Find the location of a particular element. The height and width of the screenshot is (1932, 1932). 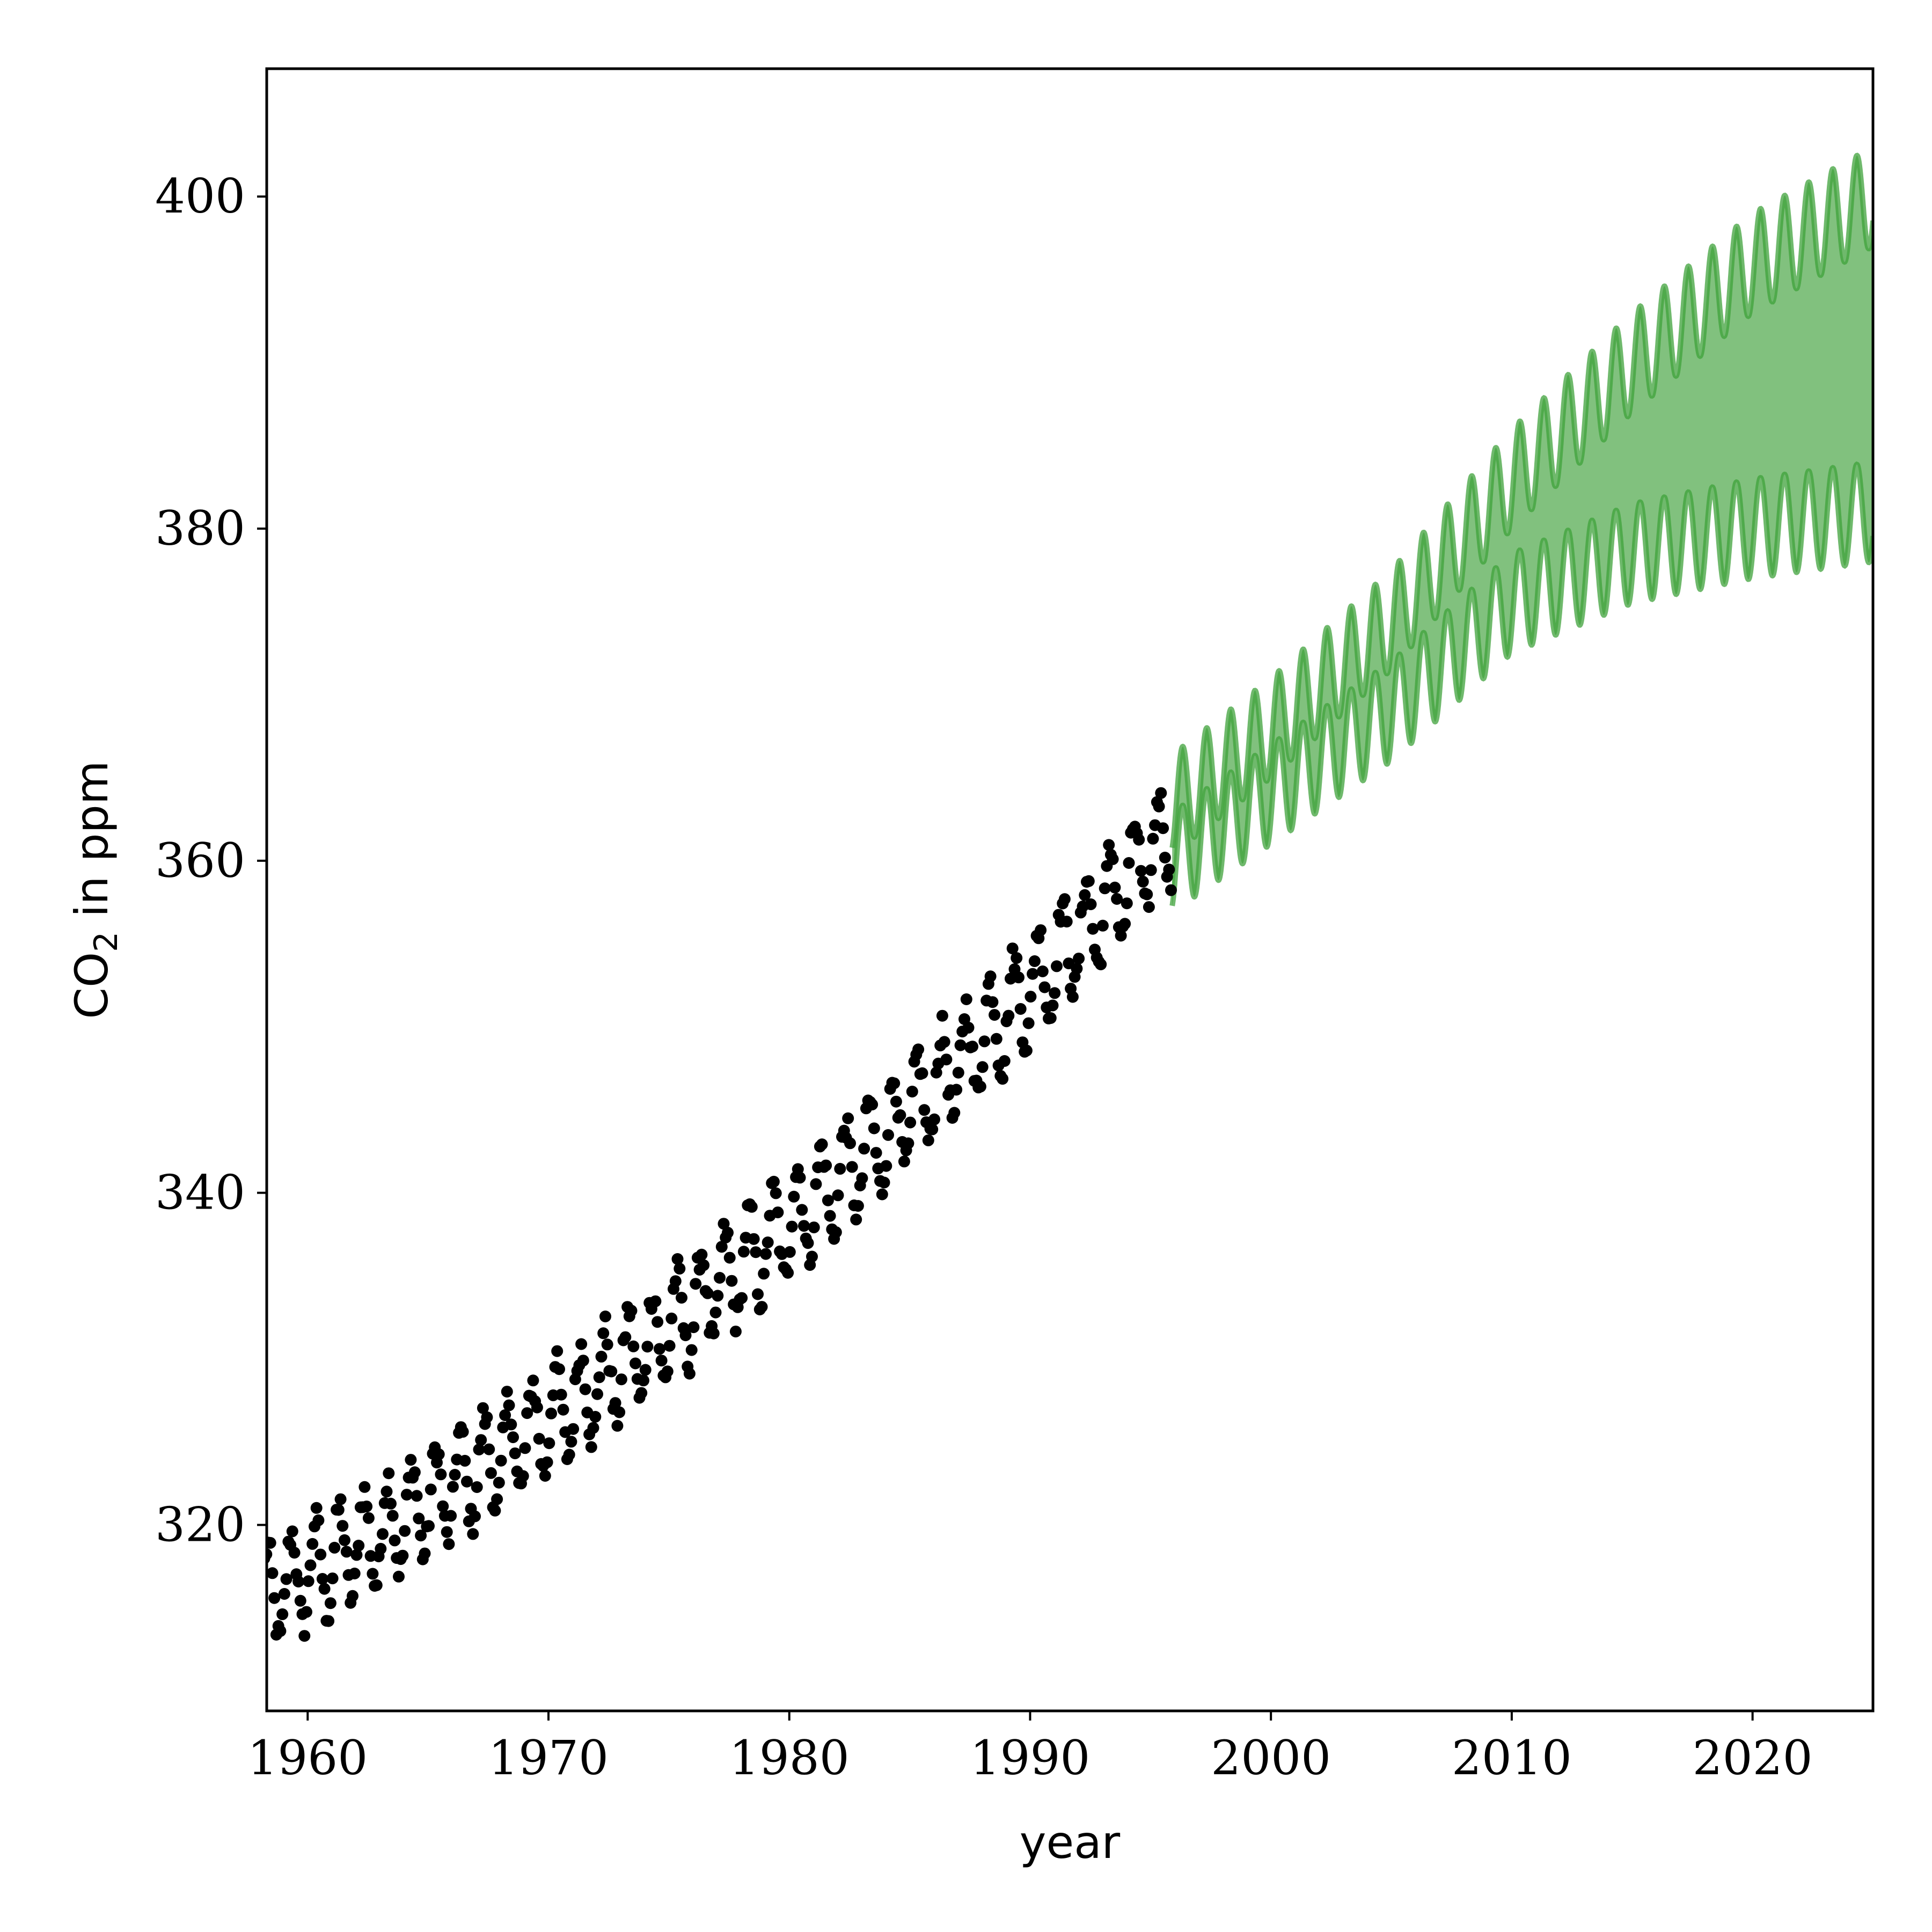

y-axis-ticks: 320 340 360 380 400 is located at coordinates (211, 860).